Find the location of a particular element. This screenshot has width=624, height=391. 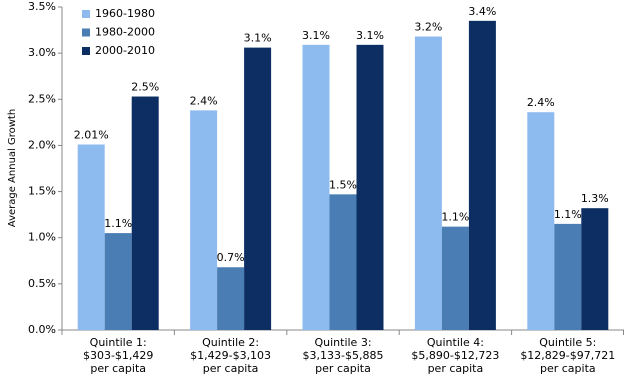

data-label: 2.01% is located at coordinates (91, 135).